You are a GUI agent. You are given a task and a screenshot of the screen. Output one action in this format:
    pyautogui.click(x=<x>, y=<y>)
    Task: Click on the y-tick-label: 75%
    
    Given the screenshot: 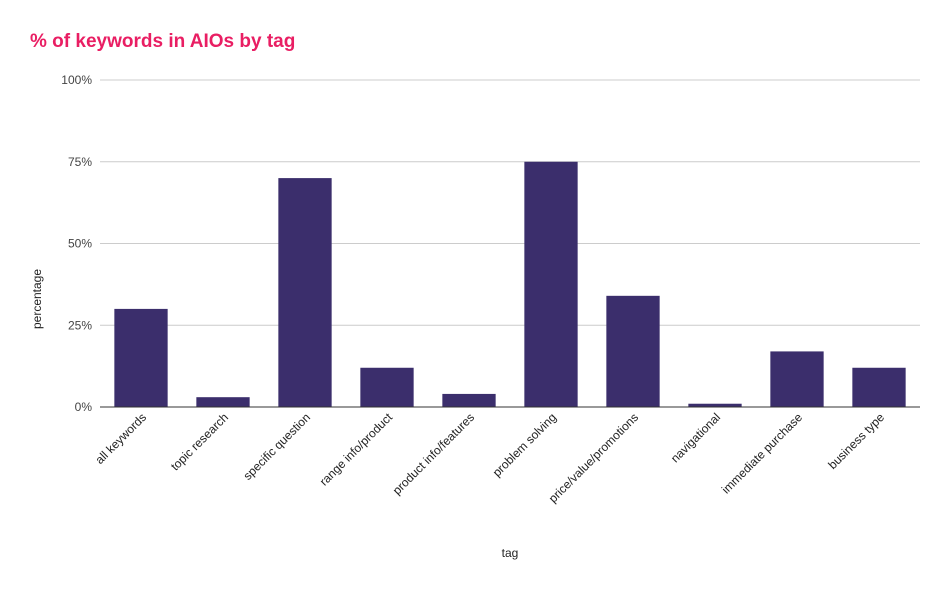 What is the action you would take?
    pyautogui.click(x=80, y=162)
    